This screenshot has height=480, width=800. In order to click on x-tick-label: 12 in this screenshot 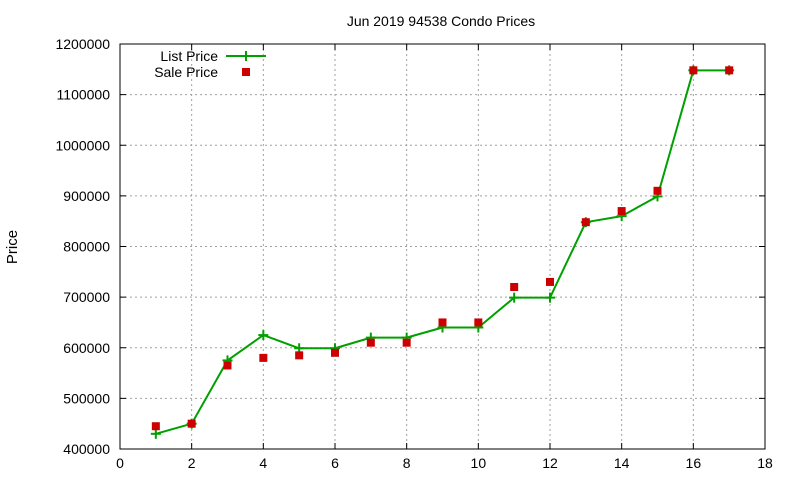, I will do `click(550, 463)`.